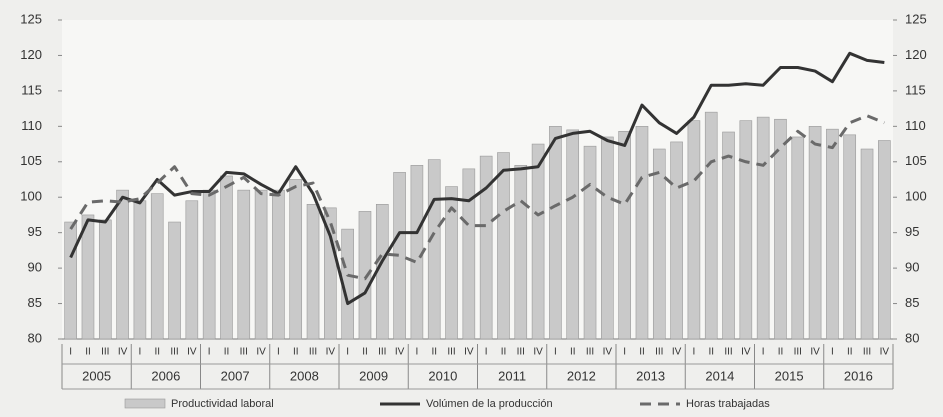 This screenshot has height=417, width=943. What do you see at coordinates (912, 337) in the screenshot?
I see `y2-tick-label: 80` at bounding box center [912, 337].